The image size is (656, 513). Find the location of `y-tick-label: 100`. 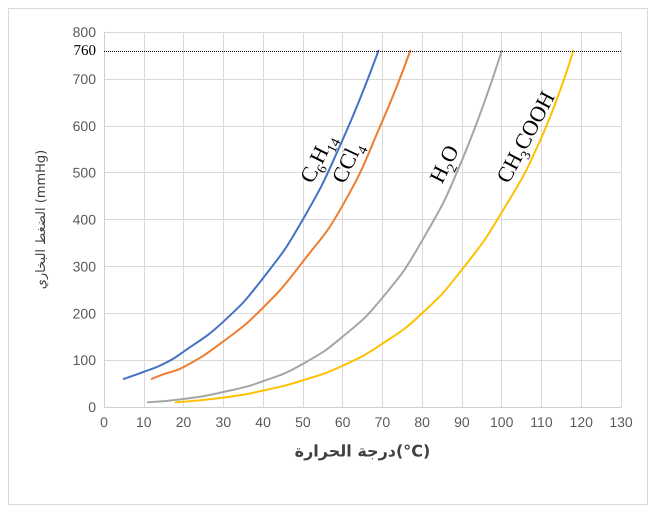

y-tick-label: 100 is located at coordinates (84, 360).